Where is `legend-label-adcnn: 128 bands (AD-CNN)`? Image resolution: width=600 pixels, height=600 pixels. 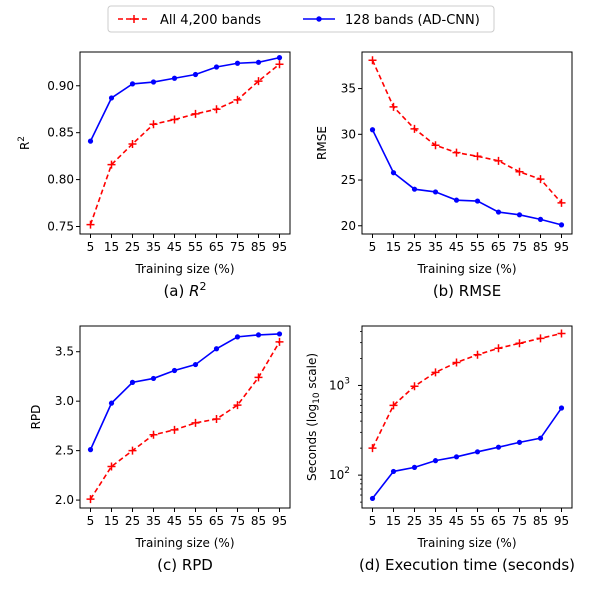 legend-label-adcnn: 128 bands (AD-CNN) is located at coordinates (412, 20).